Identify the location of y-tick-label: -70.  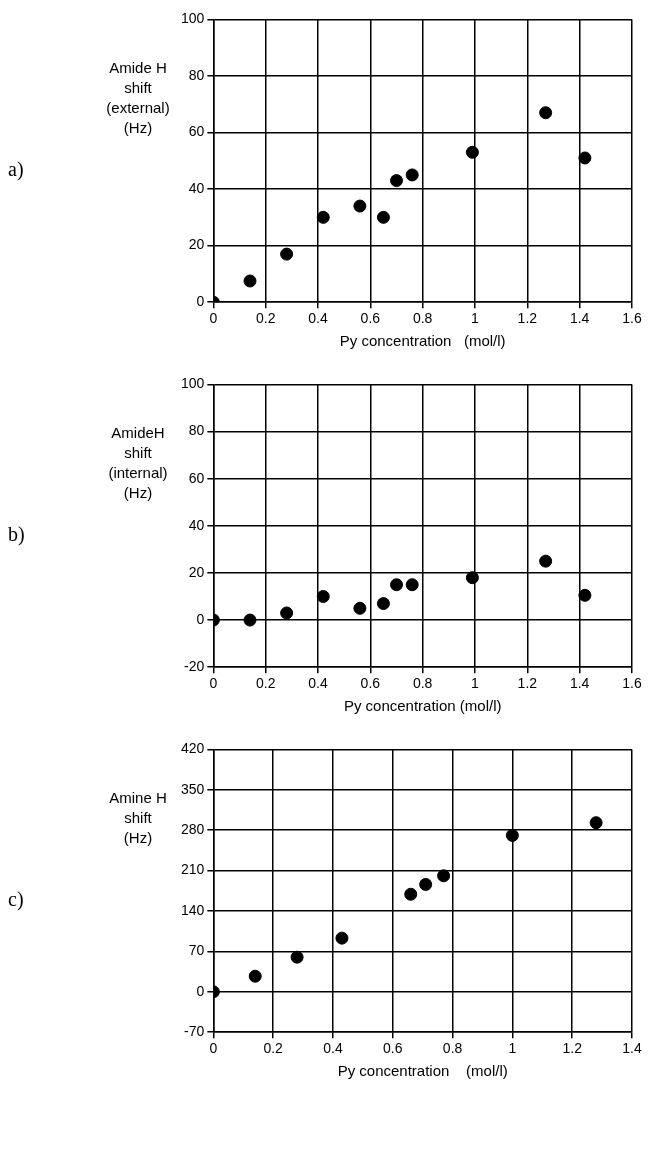
(194, 1031).